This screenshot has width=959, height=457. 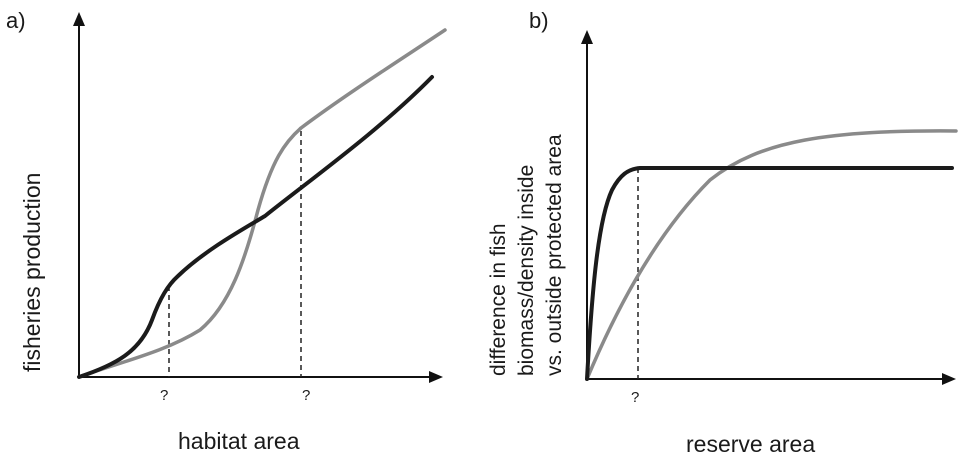 I want to click on panel-a-question-mark-1: ?, so click(x=164, y=395).